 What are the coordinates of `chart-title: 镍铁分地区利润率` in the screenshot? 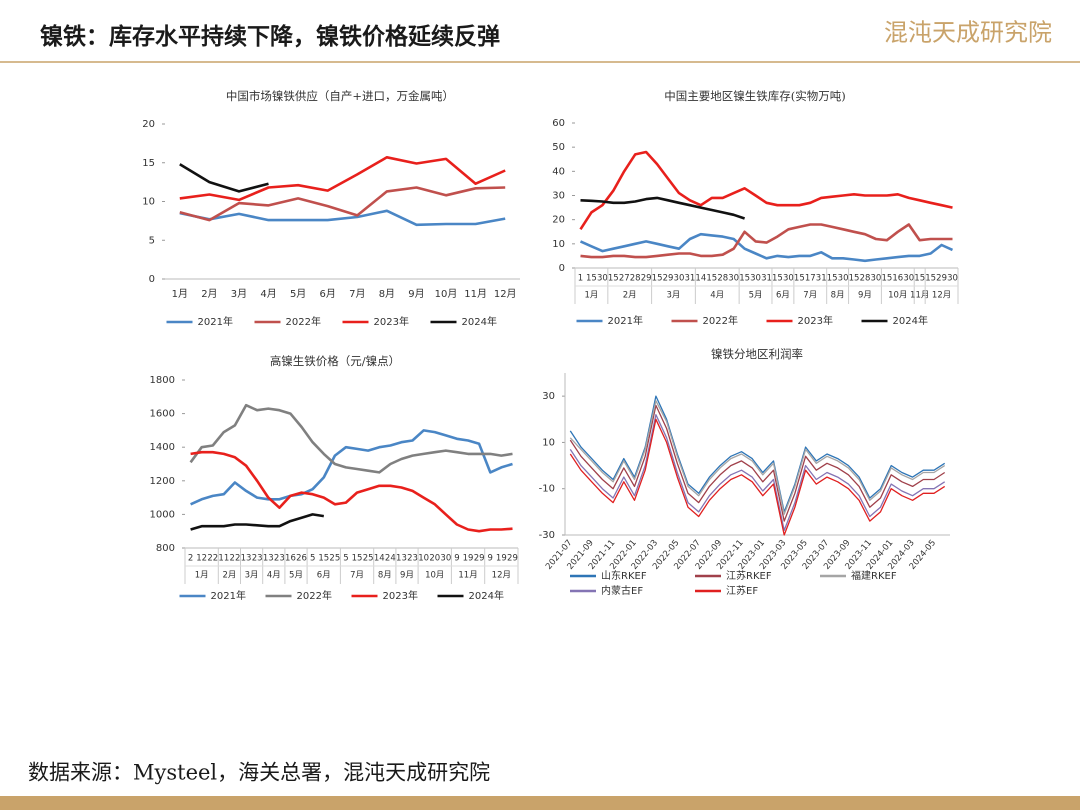 It's located at (757, 354).